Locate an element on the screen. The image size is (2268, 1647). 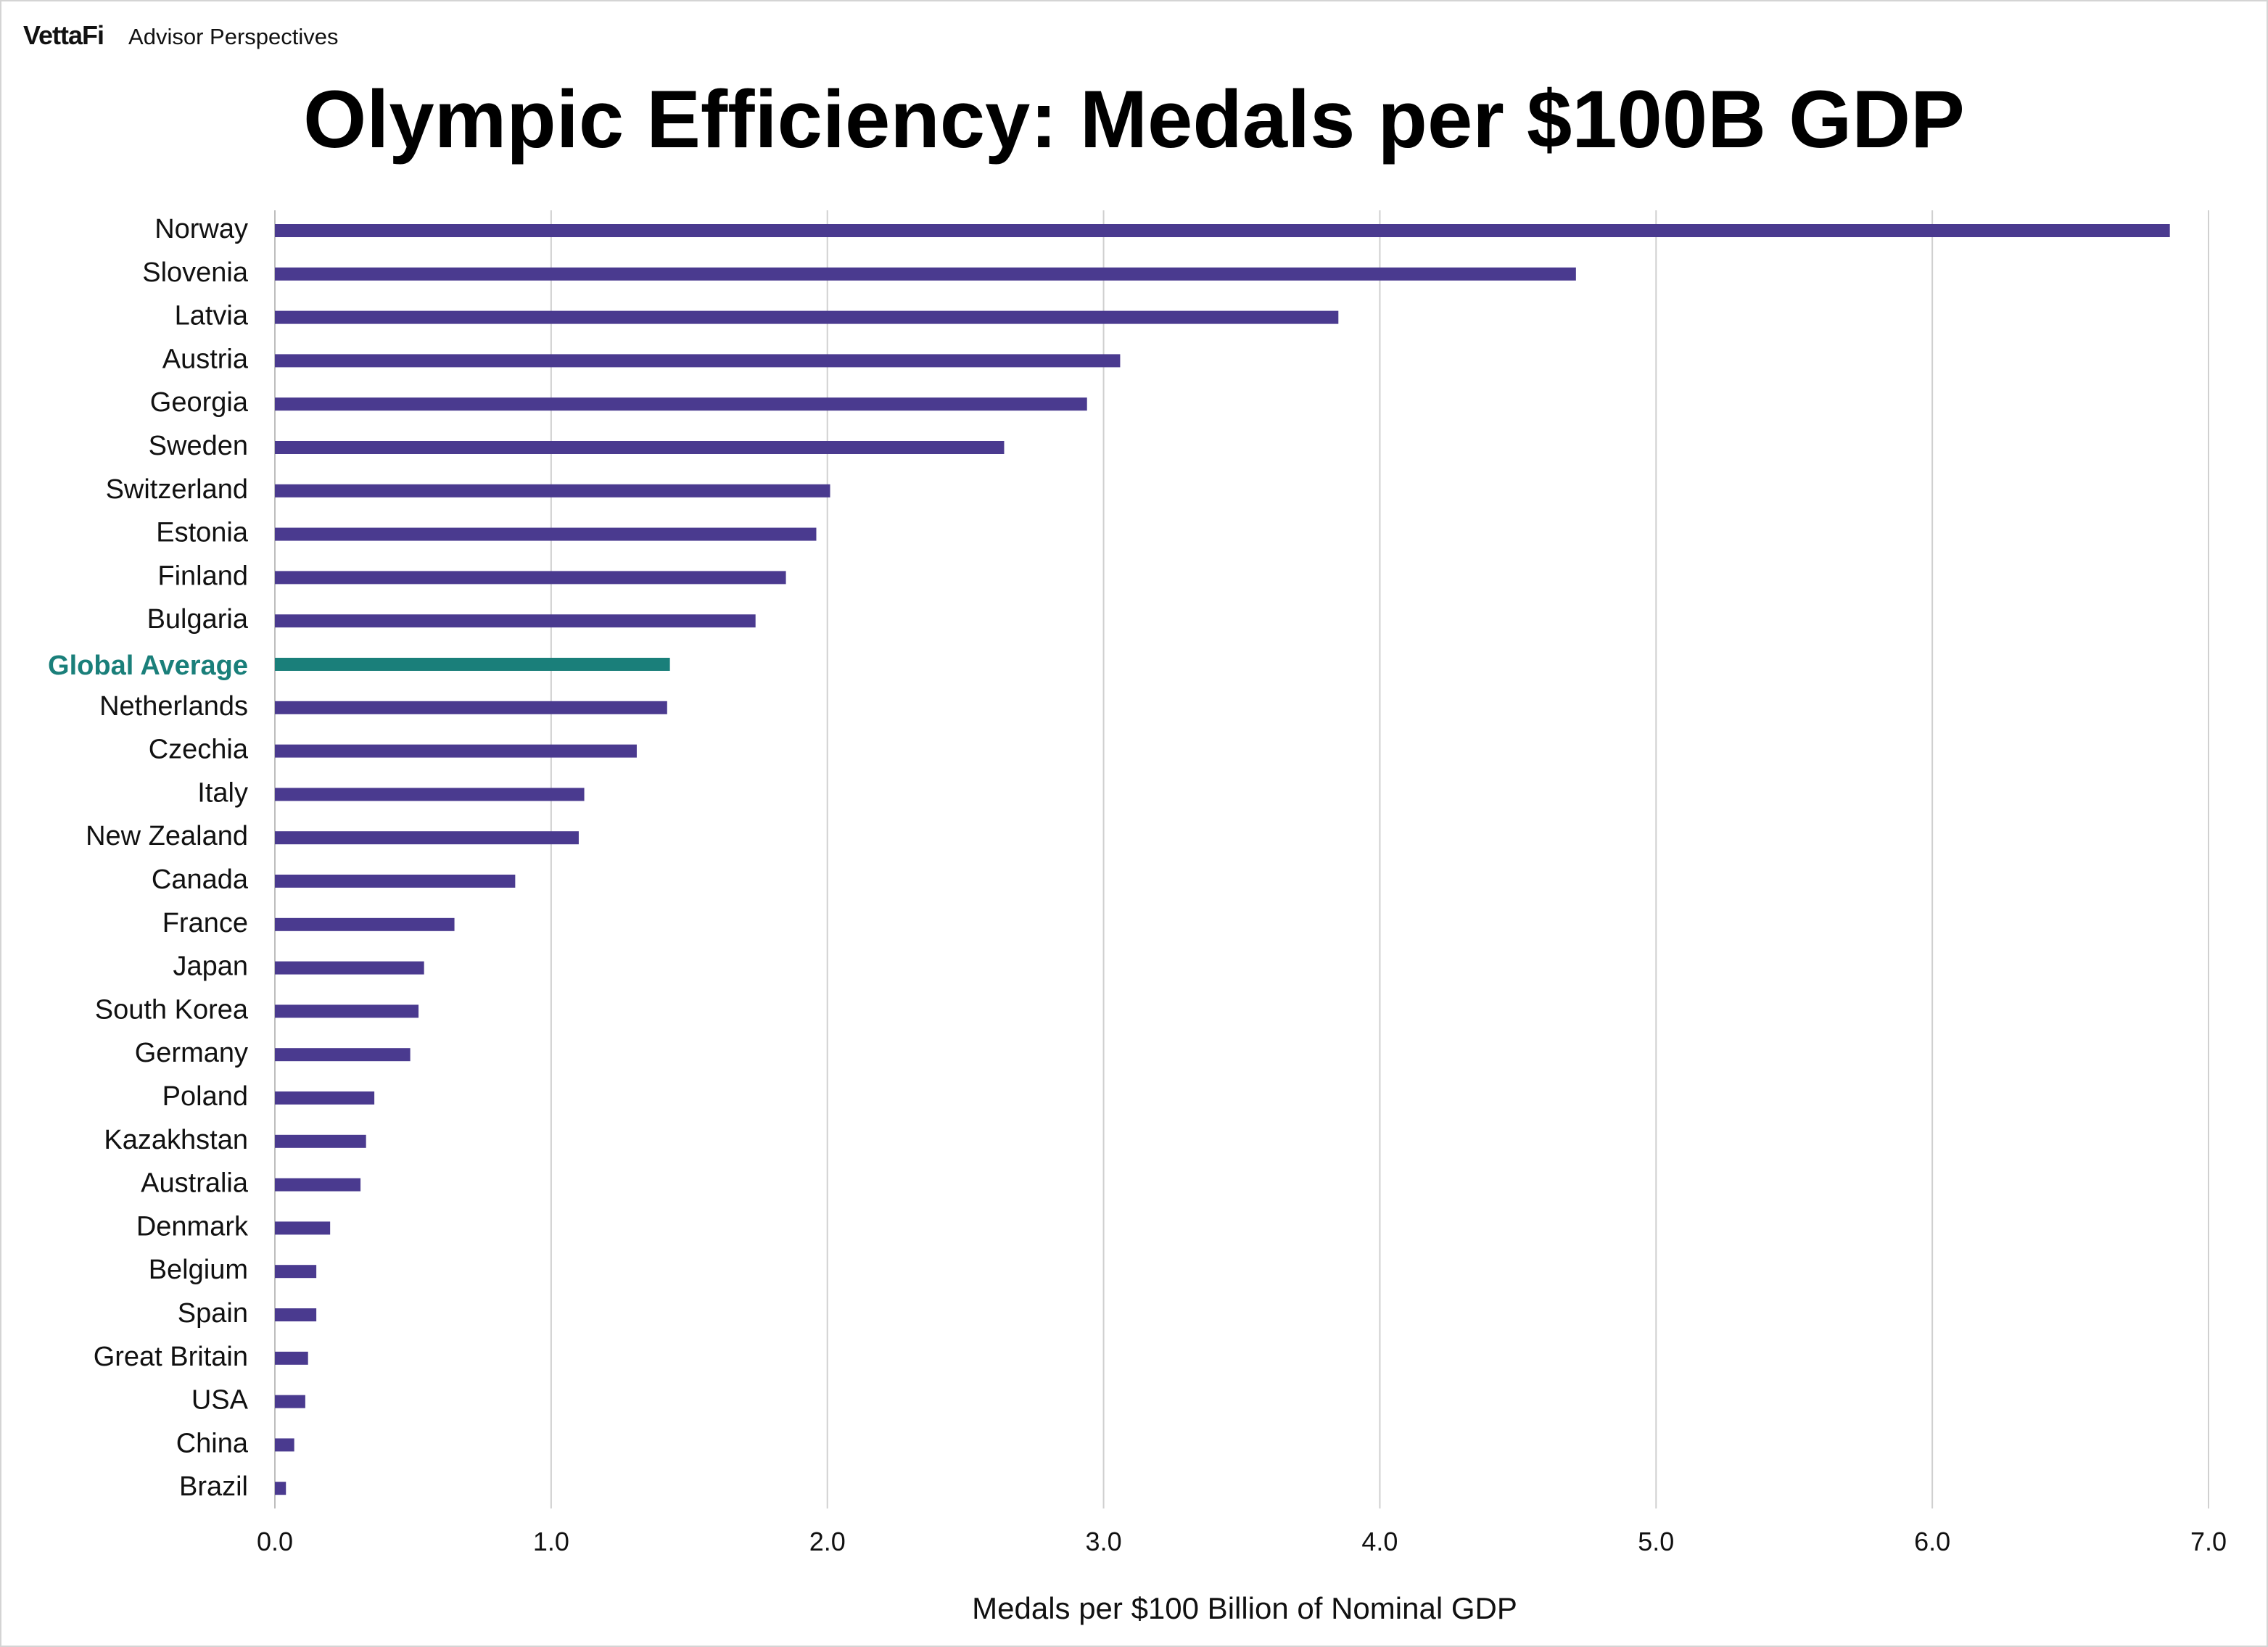
category-label: New Zealand is located at coordinates (167, 836).